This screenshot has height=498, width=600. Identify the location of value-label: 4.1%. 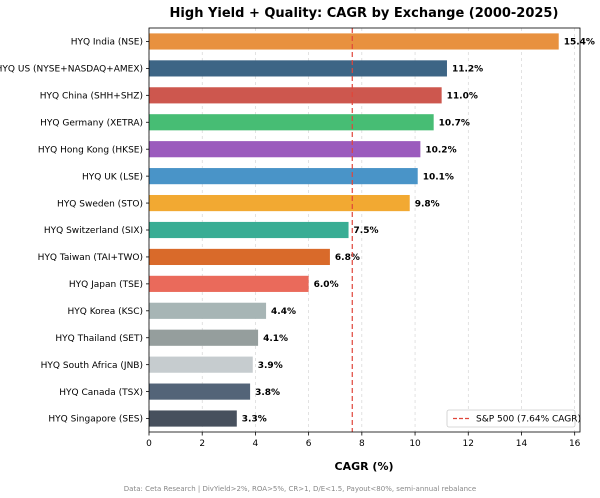
(275, 339).